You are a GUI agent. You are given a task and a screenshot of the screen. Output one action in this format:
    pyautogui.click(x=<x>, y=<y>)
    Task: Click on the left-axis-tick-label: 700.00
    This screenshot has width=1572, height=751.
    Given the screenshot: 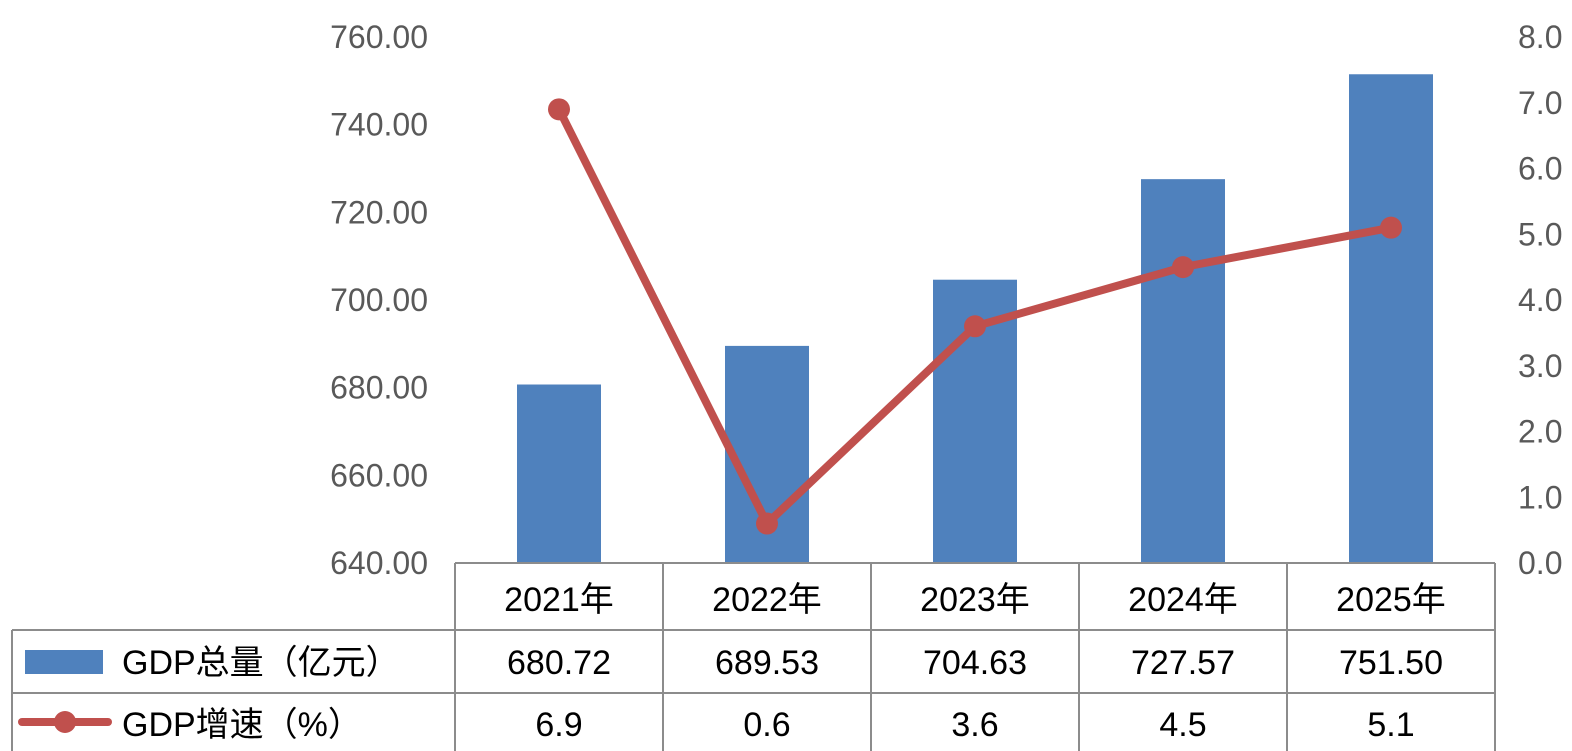 What is the action you would take?
    pyautogui.click(x=379, y=300)
    